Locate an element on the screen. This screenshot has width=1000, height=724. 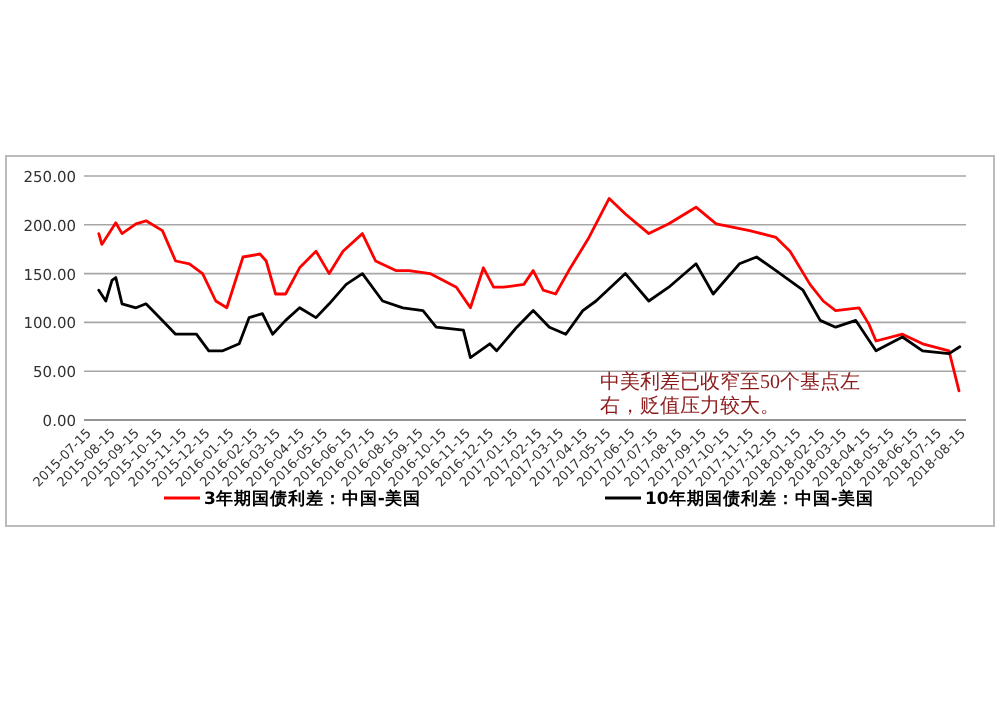
legend-label: 3年期国债利差：中国-美国 is located at coordinates (312, 499).